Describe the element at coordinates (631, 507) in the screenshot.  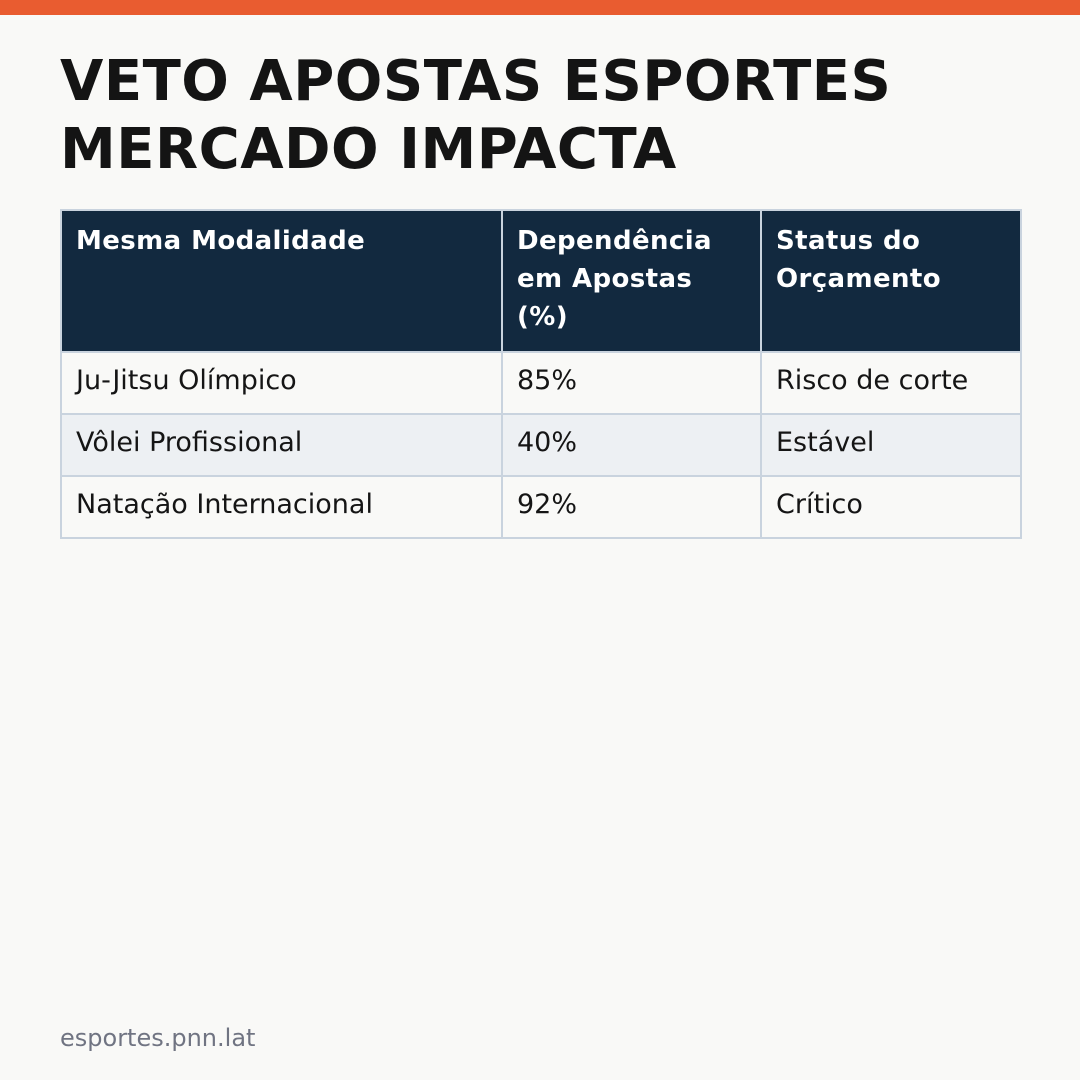
I see `cell-dependencia: 92%` at that location.